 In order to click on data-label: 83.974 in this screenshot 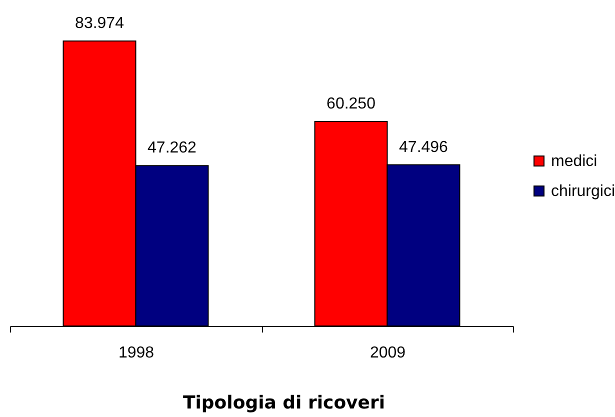, I will do `click(99, 23)`.